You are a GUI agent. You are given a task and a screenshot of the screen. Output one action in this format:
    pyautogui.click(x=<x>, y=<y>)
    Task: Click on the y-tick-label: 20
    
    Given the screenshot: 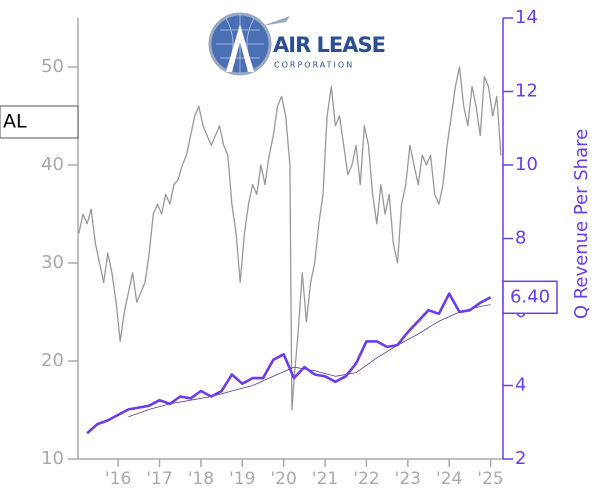 What is the action you would take?
    pyautogui.click(x=52, y=360)
    